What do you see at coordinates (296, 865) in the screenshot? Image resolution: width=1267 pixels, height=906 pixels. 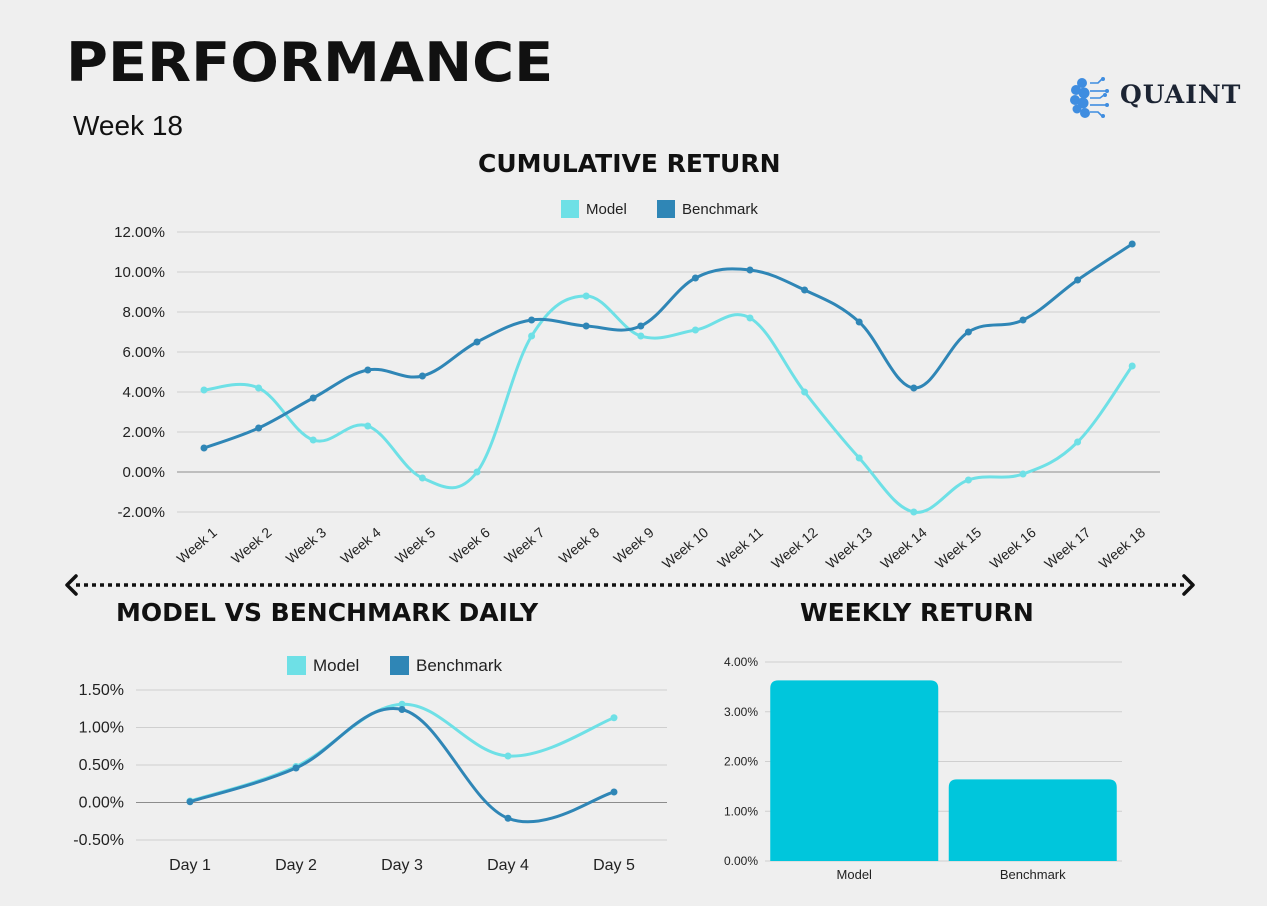 I see `x-tick-label: Day 2` at bounding box center [296, 865].